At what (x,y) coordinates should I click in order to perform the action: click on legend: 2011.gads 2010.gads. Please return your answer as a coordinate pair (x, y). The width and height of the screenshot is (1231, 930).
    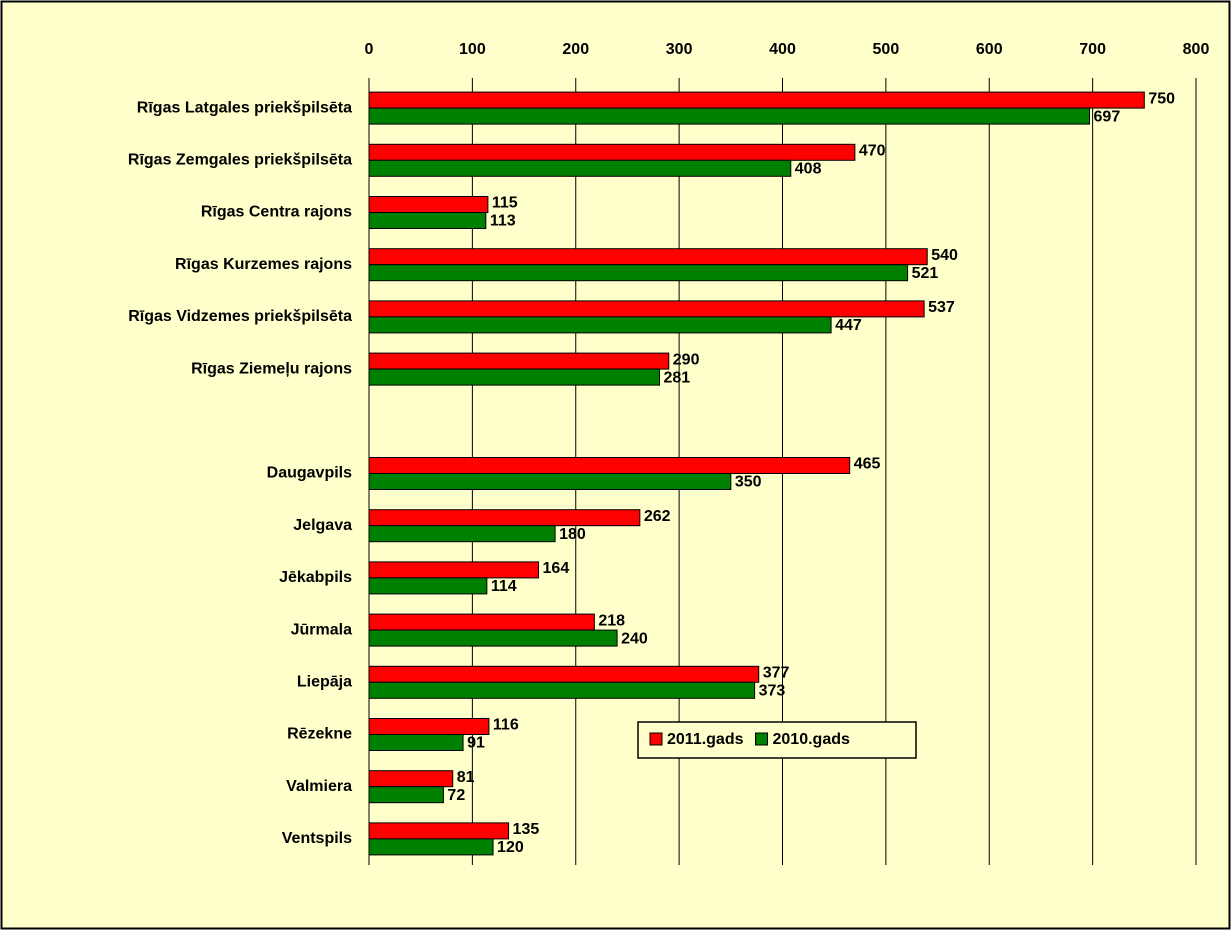
    Looking at the image, I should click on (777, 740).